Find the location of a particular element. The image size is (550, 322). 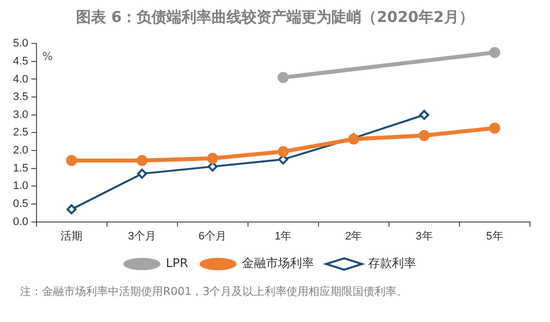

legend-label: LPR is located at coordinates (177, 263).